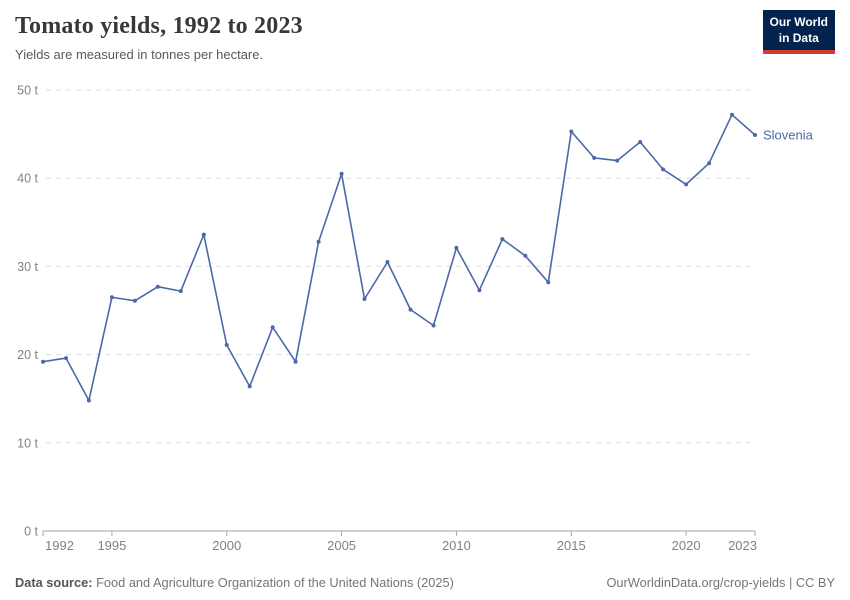  I want to click on x-axis-tick-label: 2010, so click(456, 545).